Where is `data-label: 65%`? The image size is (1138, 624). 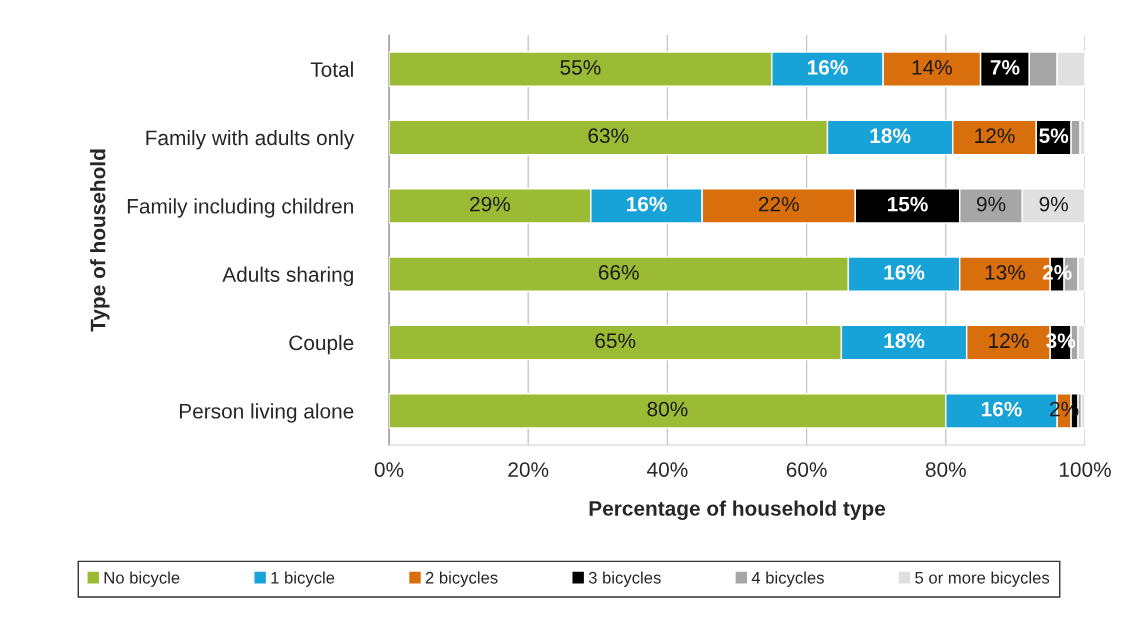 data-label: 65% is located at coordinates (615, 341).